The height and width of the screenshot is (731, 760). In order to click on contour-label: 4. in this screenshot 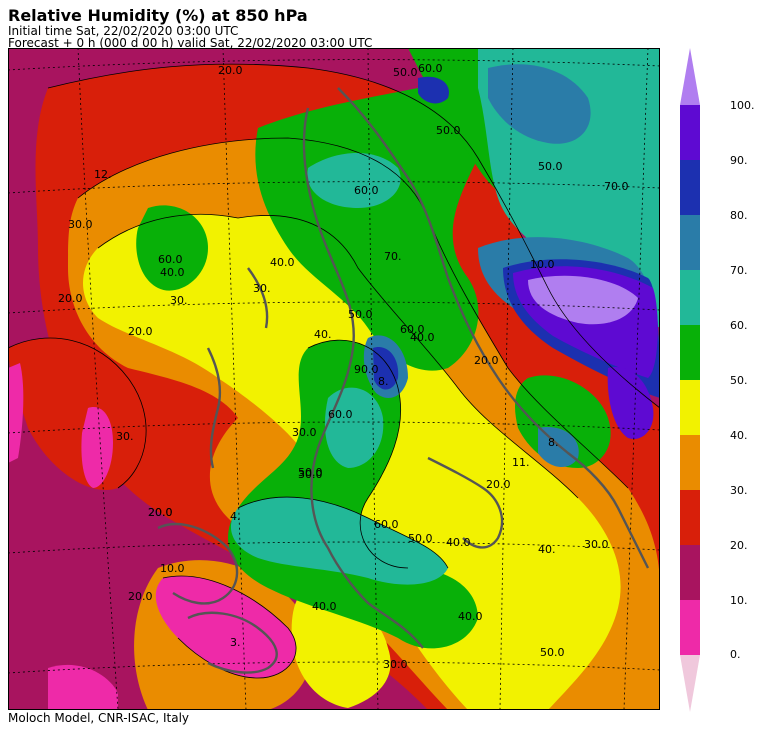, I will do `click(235, 516)`.